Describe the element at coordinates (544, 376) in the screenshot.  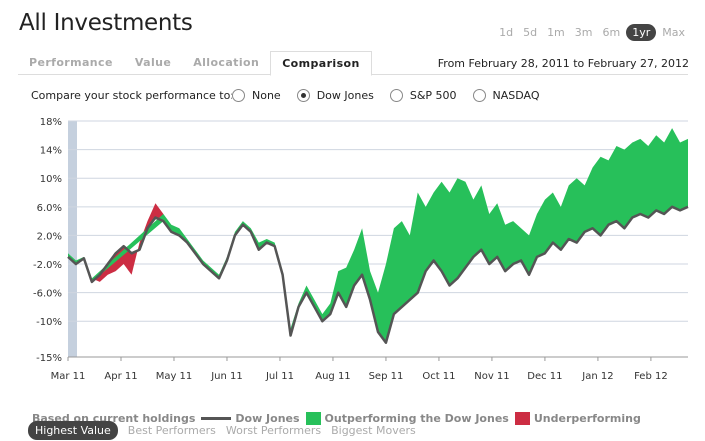
I see `x-tick-label: Dec 11` at that location.